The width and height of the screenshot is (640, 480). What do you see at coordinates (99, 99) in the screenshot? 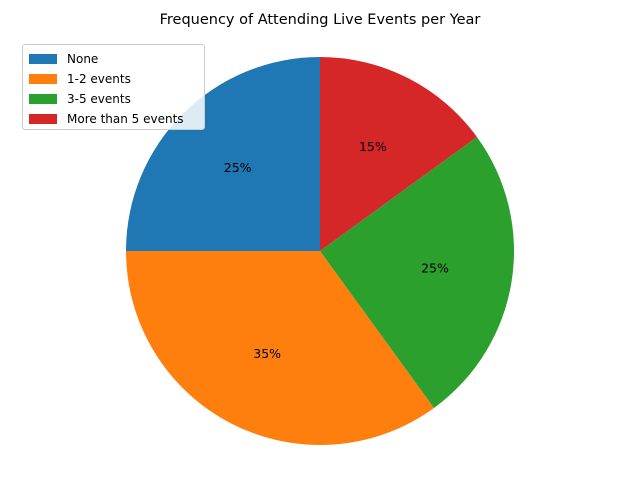
I see `legend-label-3-5-events: 3-5 events` at bounding box center [99, 99].